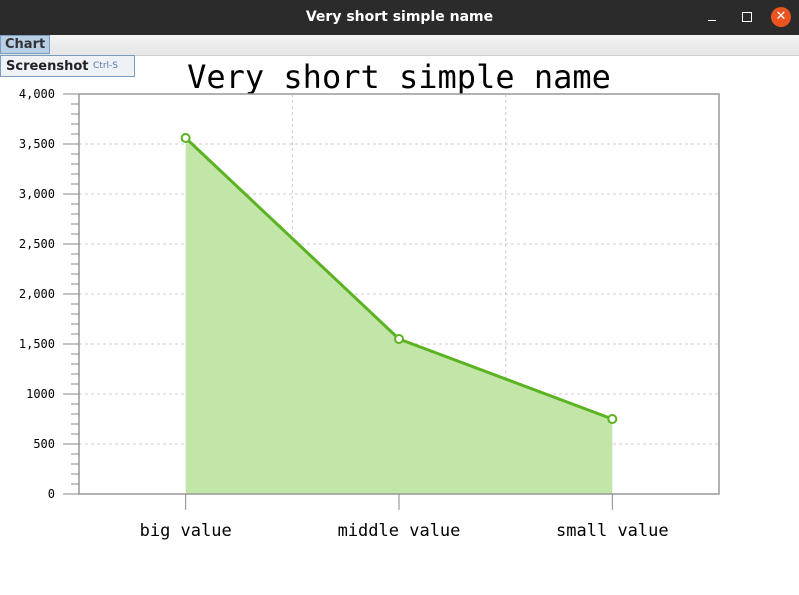 Image resolution: width=799 pixels, height=595 pixels. I want to click on x-tick-label: big value, so click(186, 531).